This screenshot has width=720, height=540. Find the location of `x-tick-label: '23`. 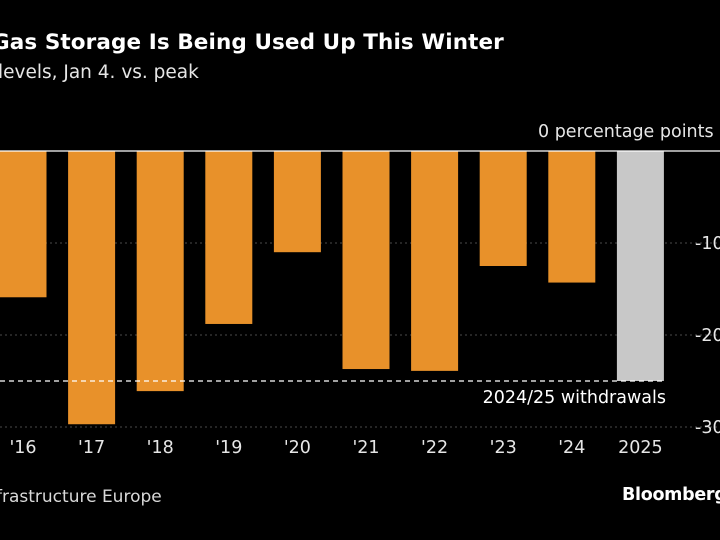

x-tick-label: '23 is located at coordinates (503, 448).